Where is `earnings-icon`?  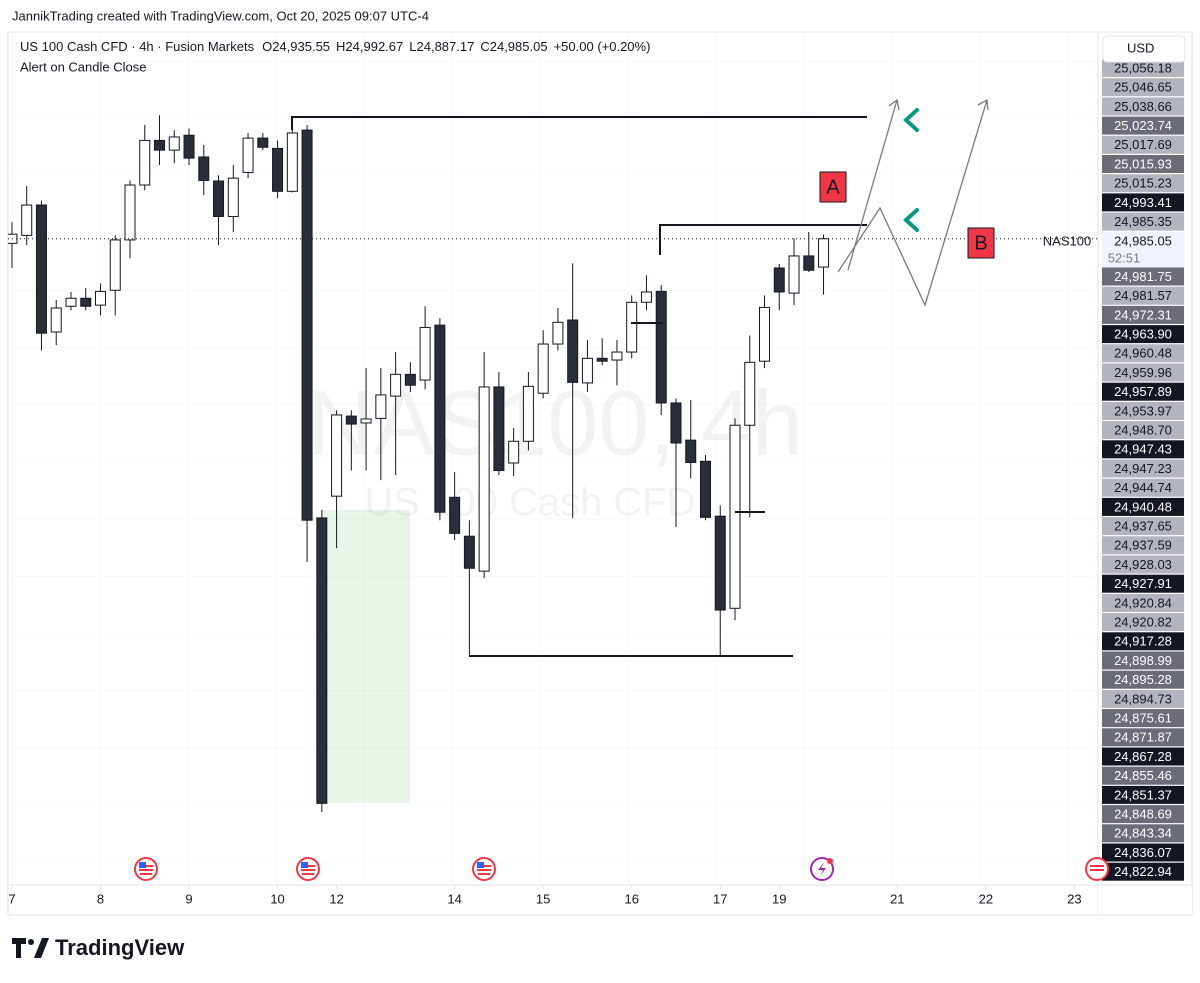 earnings-icon is located at coordinates (822, 869).